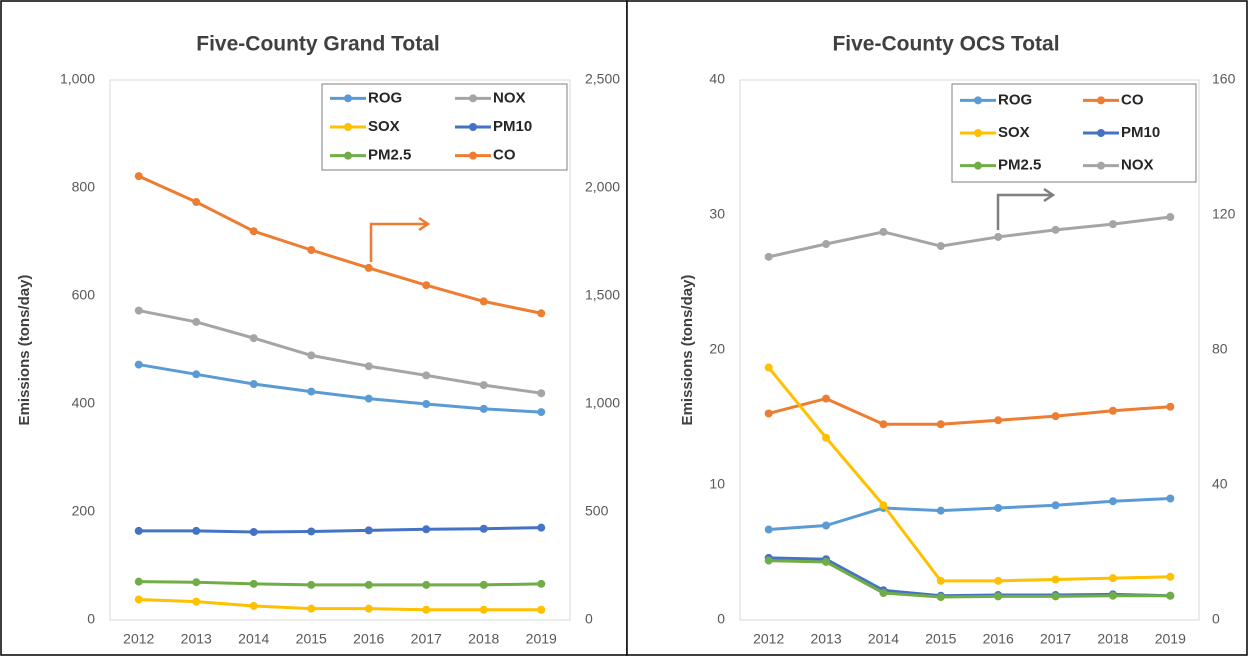 The image size is (1248, 656). I want to click on y2-tick-label: 1,500, so click(602, 295).